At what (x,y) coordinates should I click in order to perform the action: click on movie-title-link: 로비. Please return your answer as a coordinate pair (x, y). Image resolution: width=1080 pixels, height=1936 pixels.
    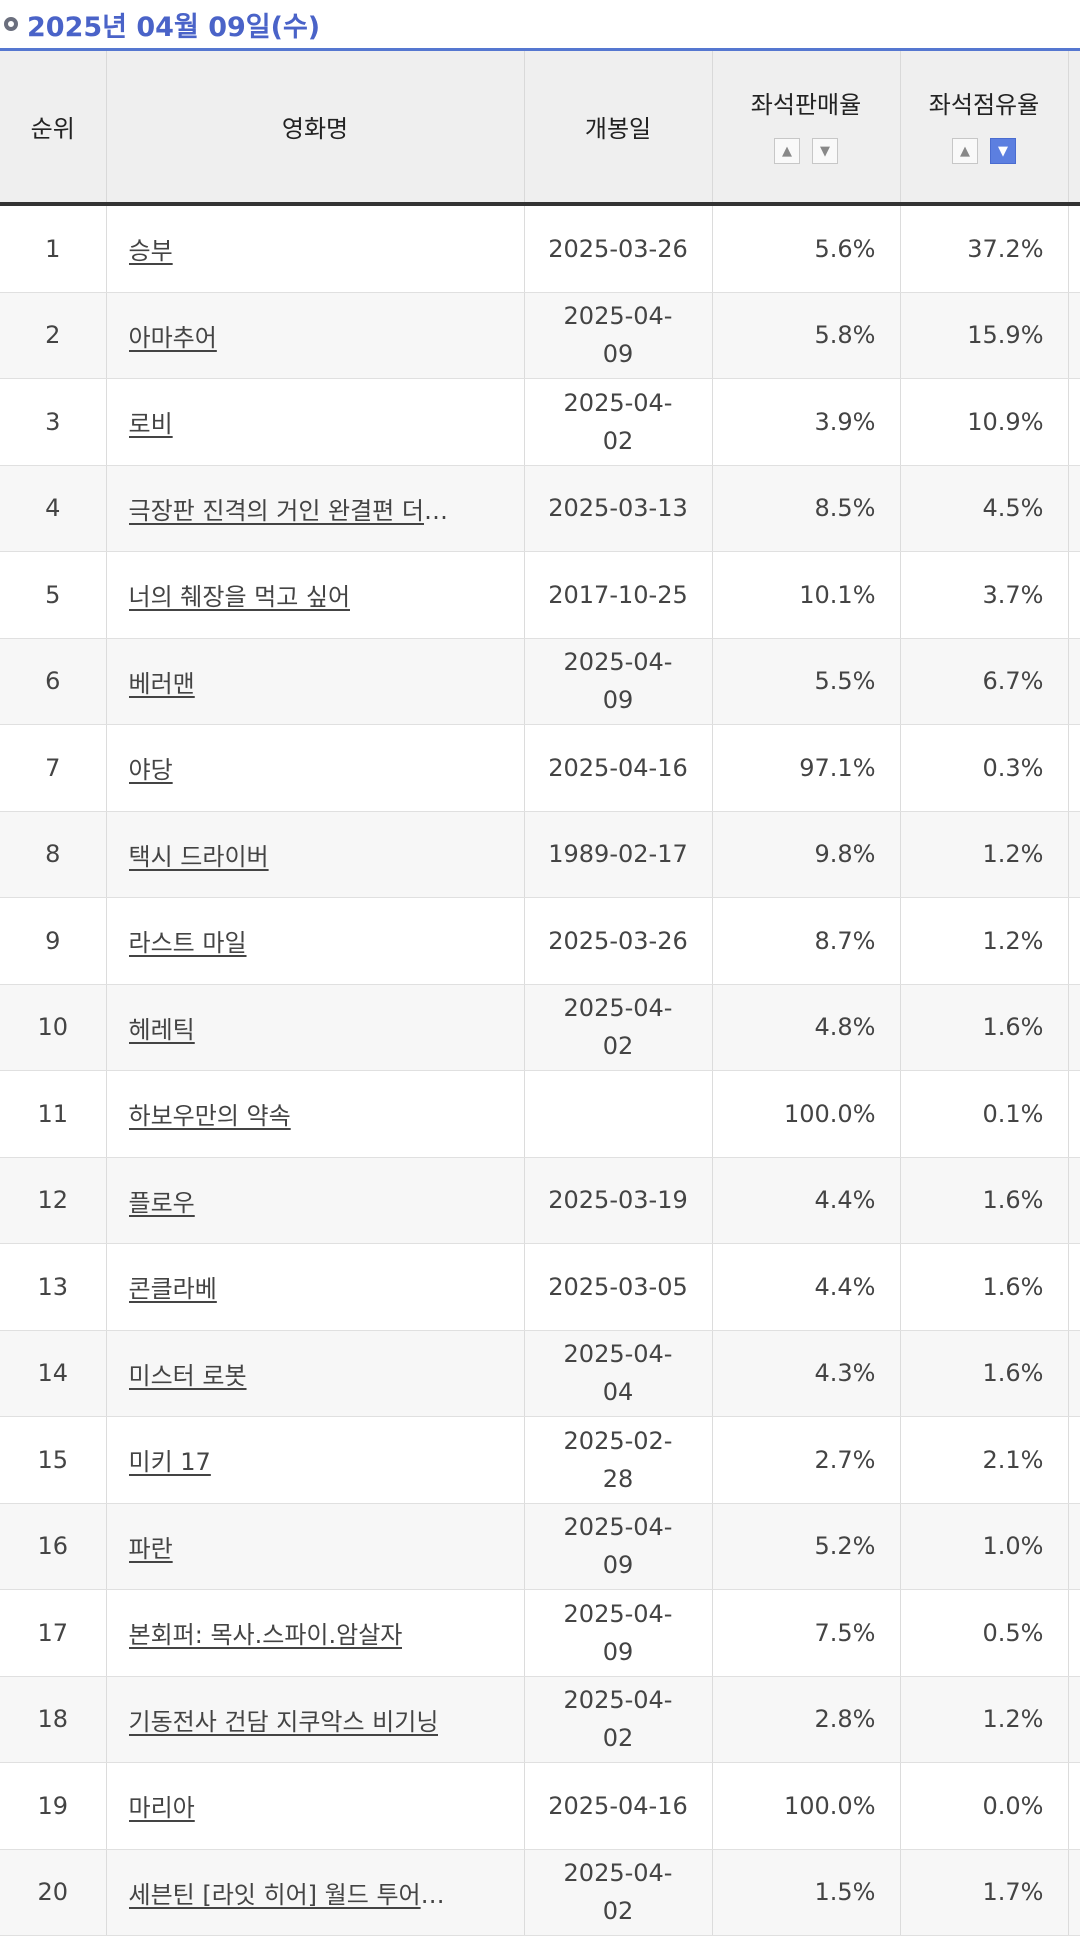
    Looking at the image, I should click on (150, 424).